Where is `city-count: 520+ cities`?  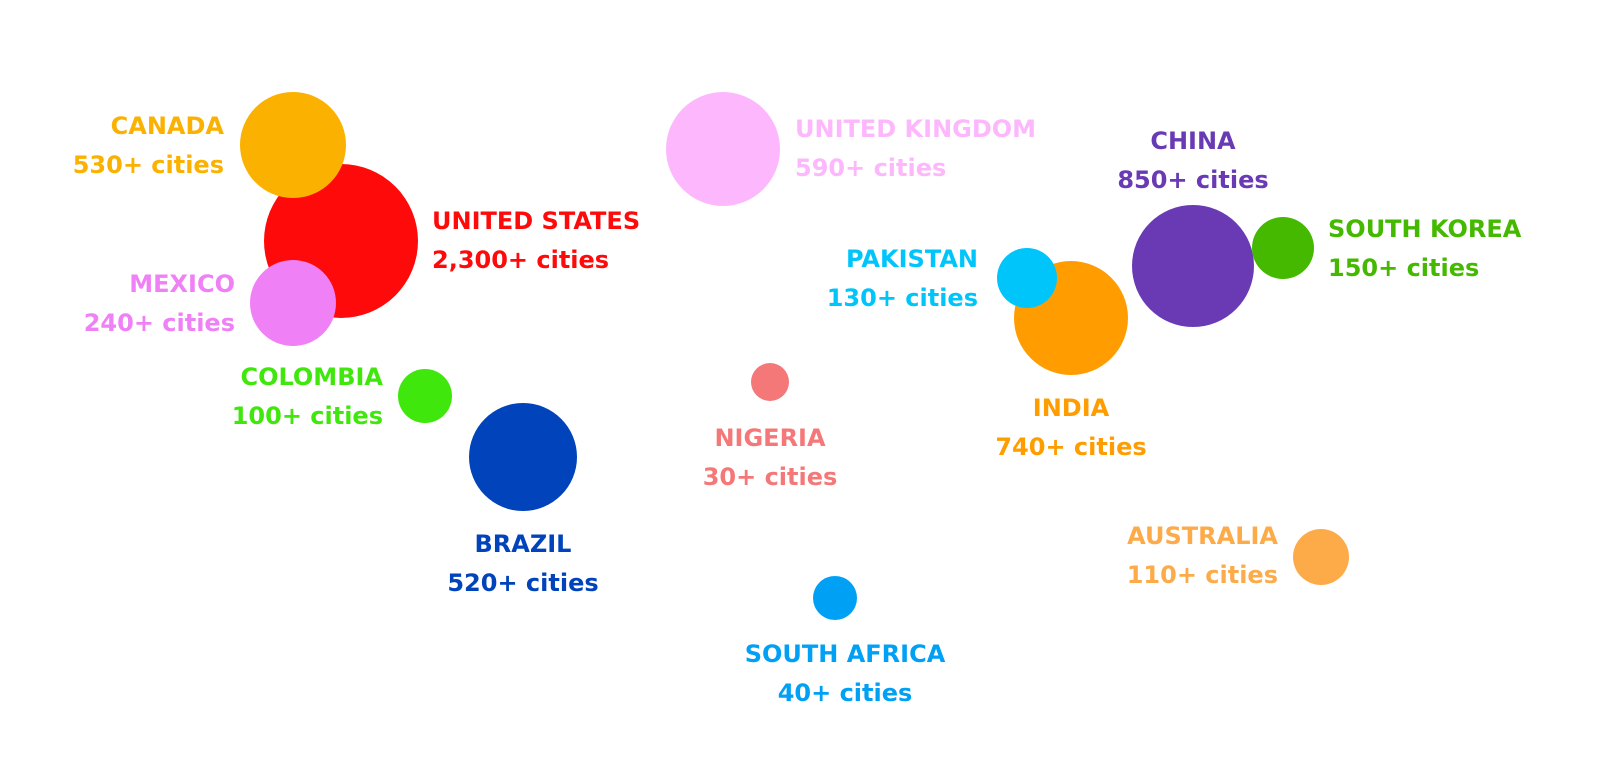 city-count: 520+ cities is located at coordinates (522, 583).